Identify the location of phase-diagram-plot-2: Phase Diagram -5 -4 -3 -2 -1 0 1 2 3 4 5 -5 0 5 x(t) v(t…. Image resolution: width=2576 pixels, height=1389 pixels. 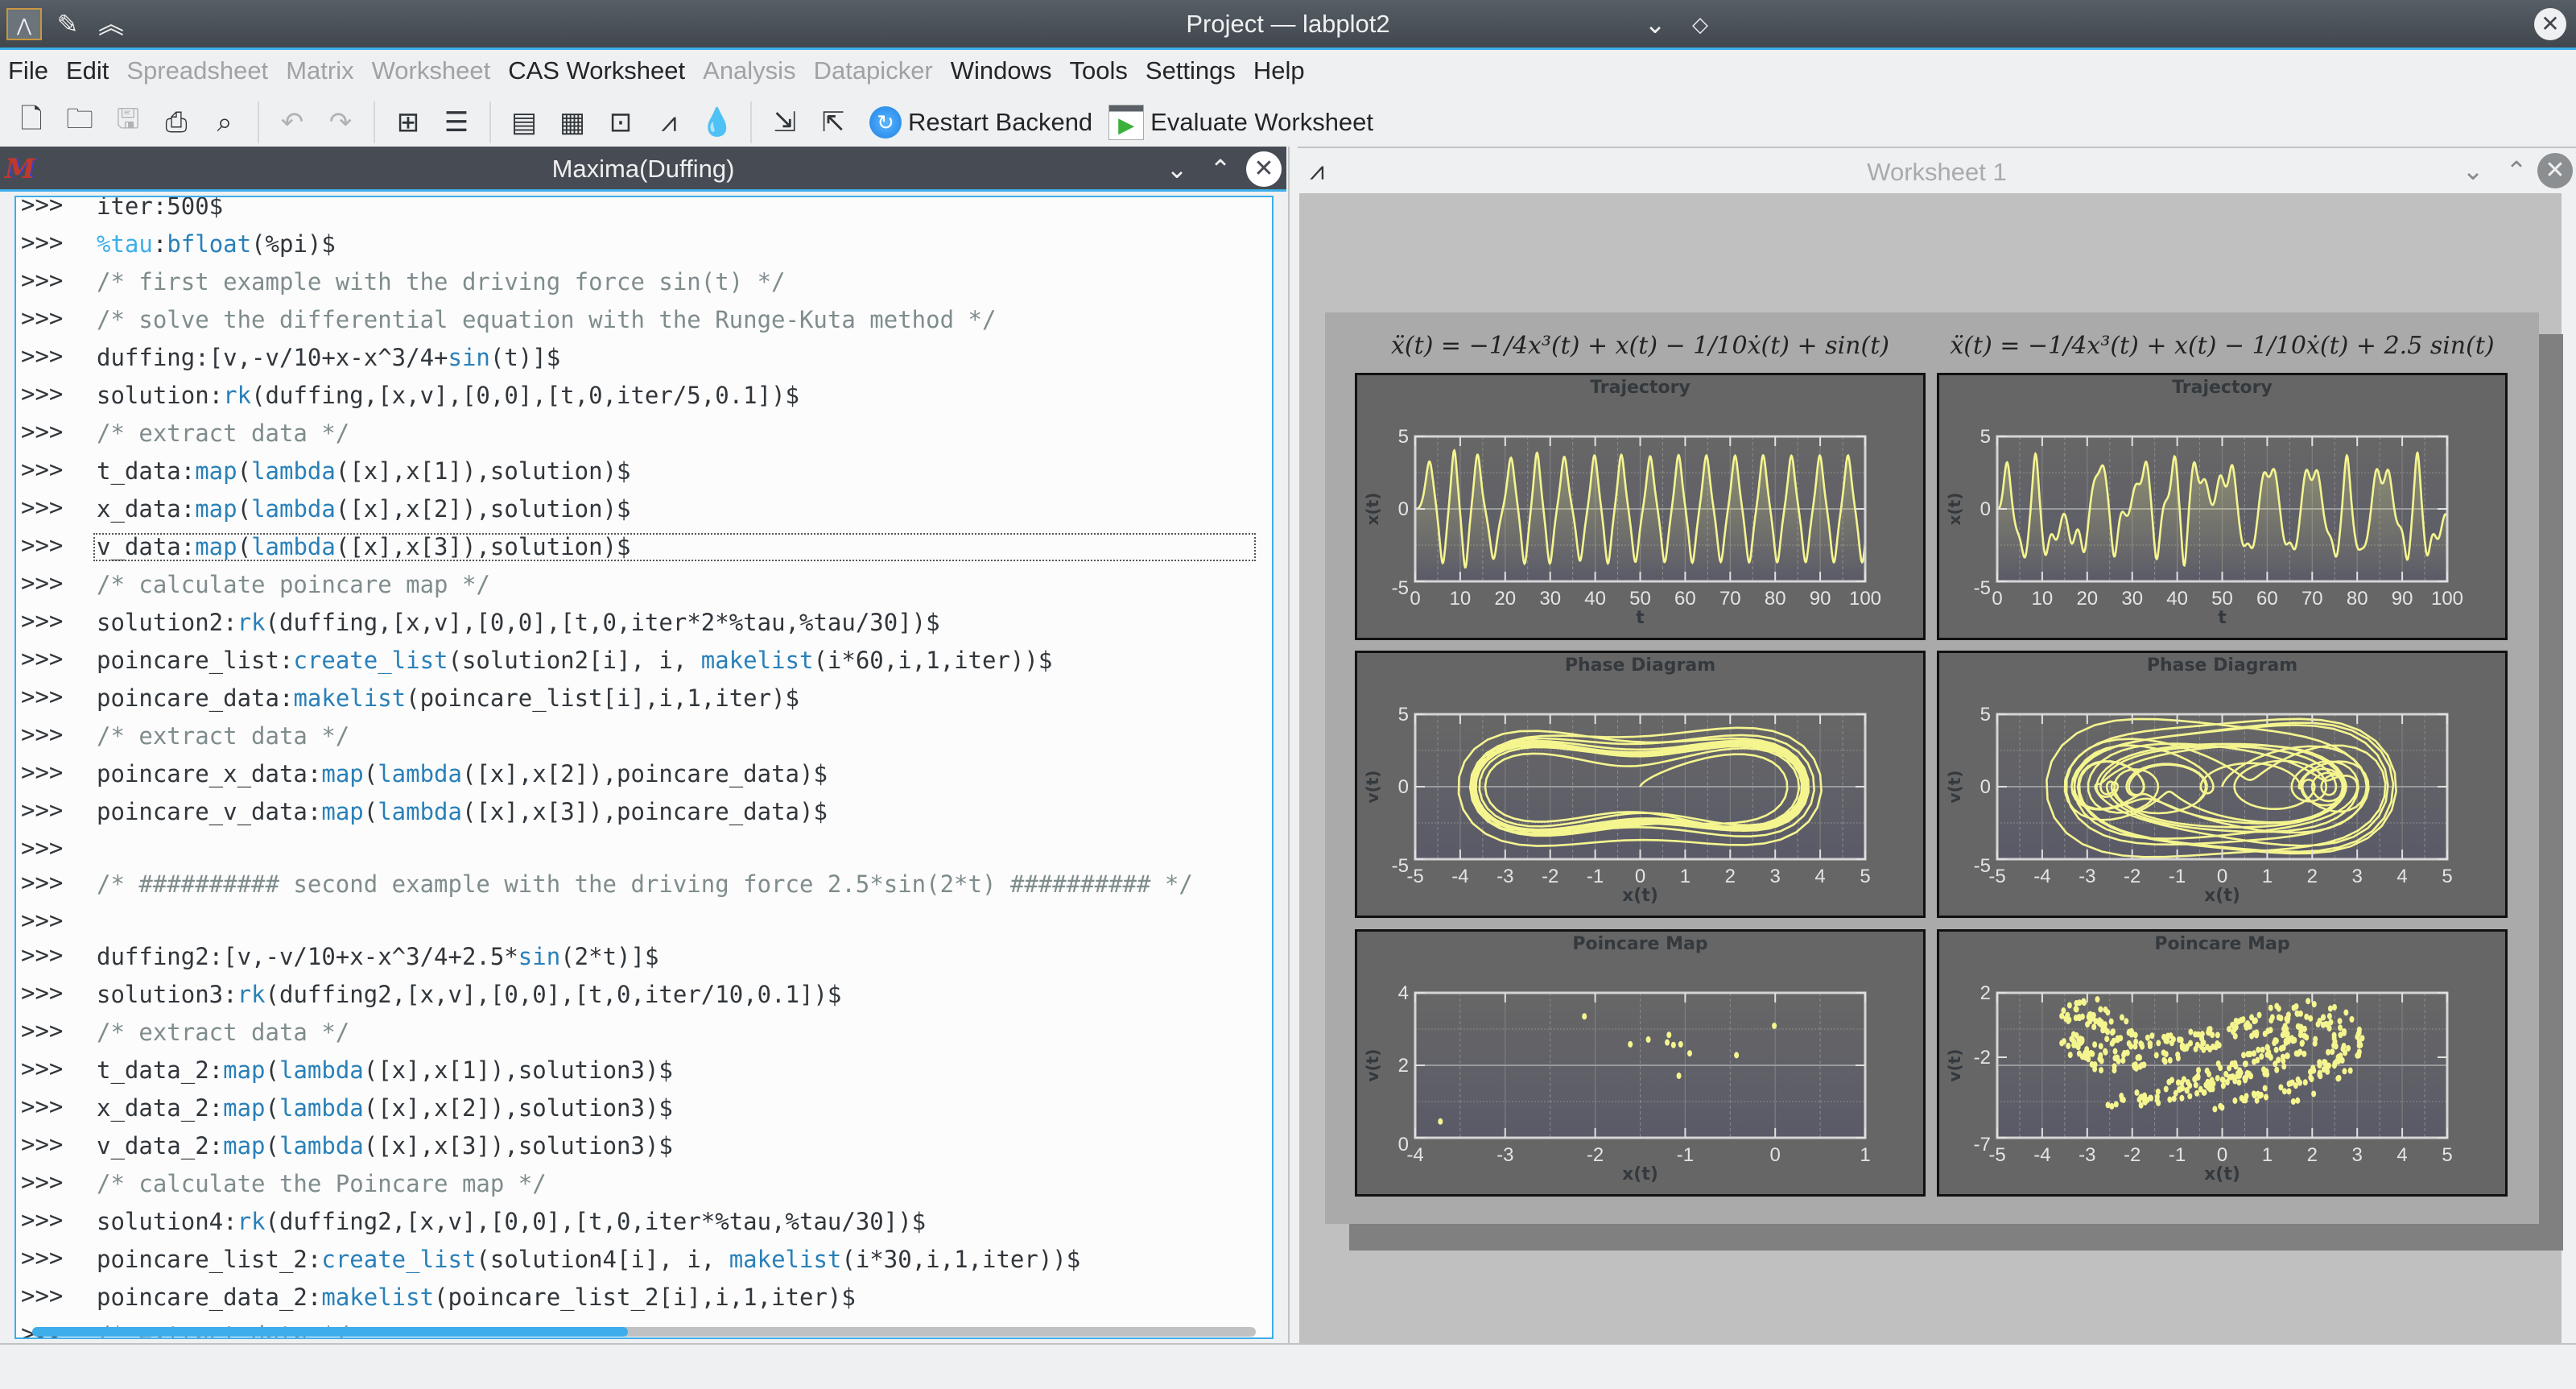
(2222, 784).